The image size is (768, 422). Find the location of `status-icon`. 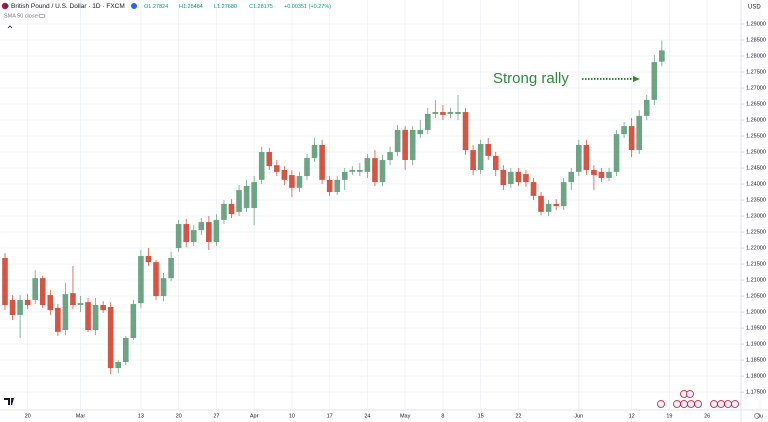

status-icon is located at coordinates (134, 6).